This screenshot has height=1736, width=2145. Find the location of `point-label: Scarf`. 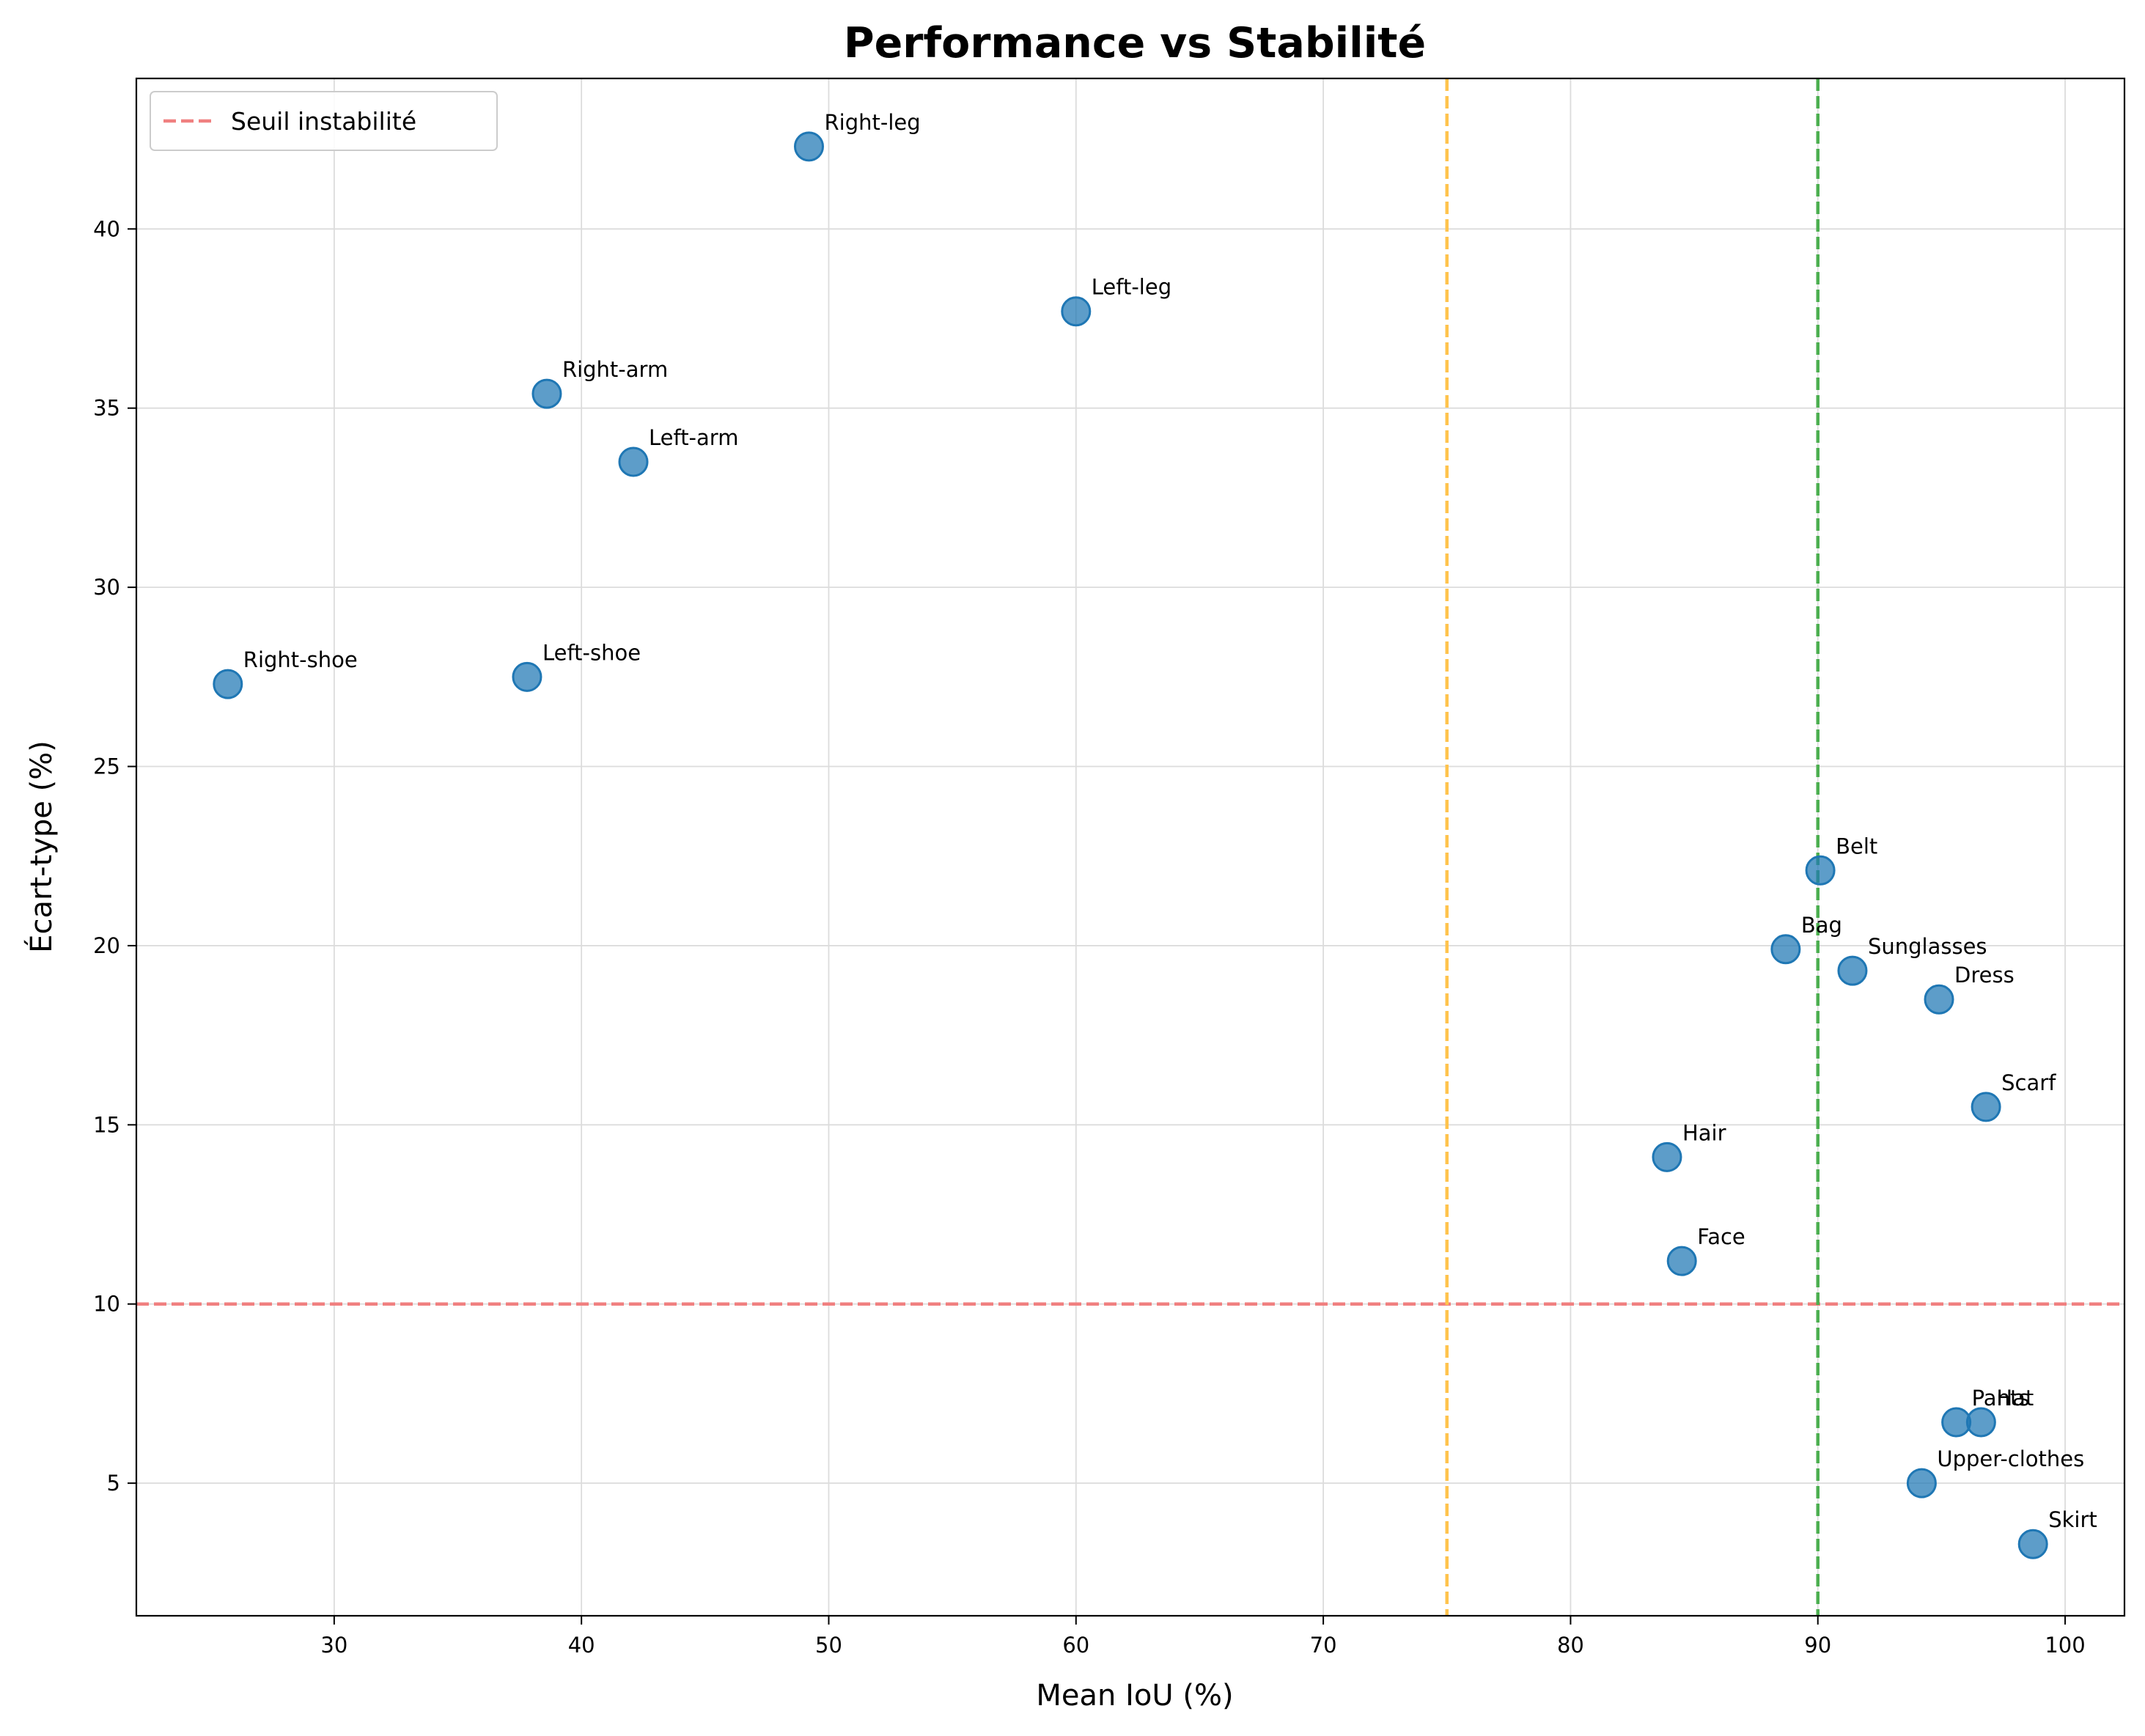

point-label: Scarf is located at coordinates (2029, 1082).